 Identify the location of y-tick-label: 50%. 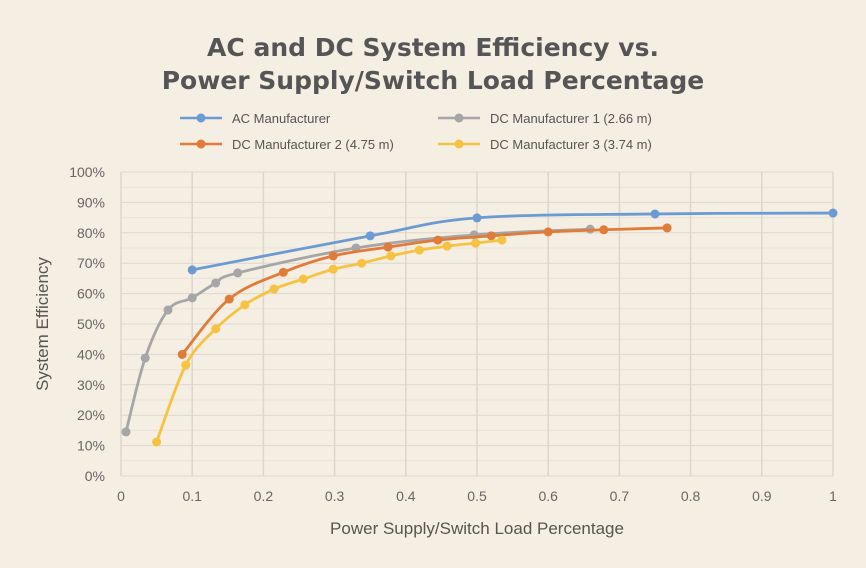
(91, 324).